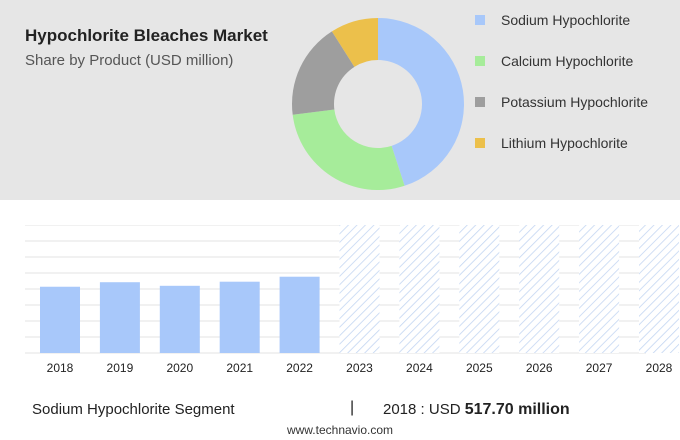 The width and height of the screenshot is (680, 440). Describe the element at coordinates (480, 20) in the screenshot. I see `legend-swatch-sodium-hypochlorite` at that location.